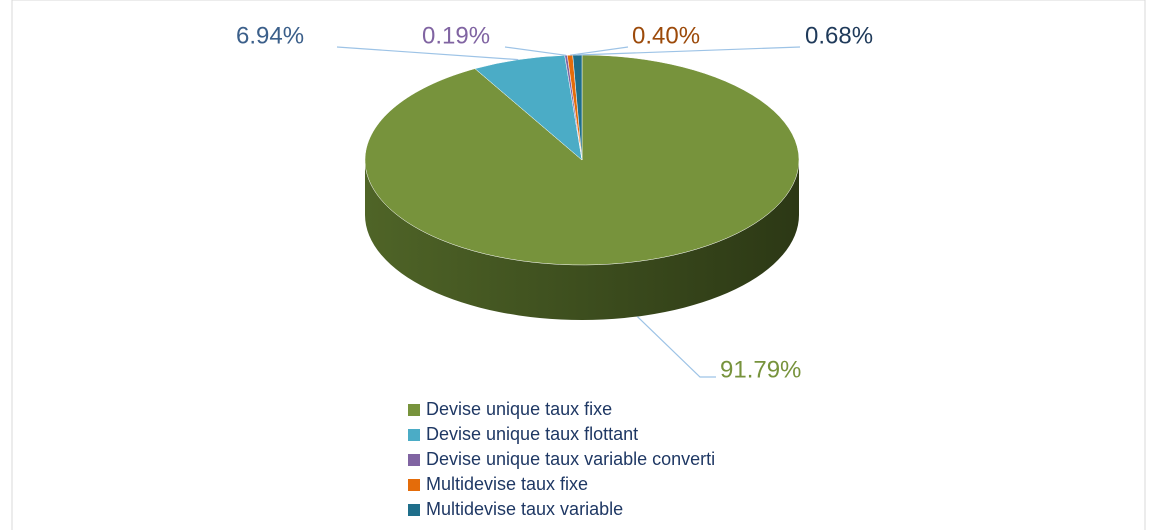 This screenshot has width=1156, height=530. Describe the element at coordinates (839, 35) in the screenshot. I see `data-label: 0.68%` at that location.